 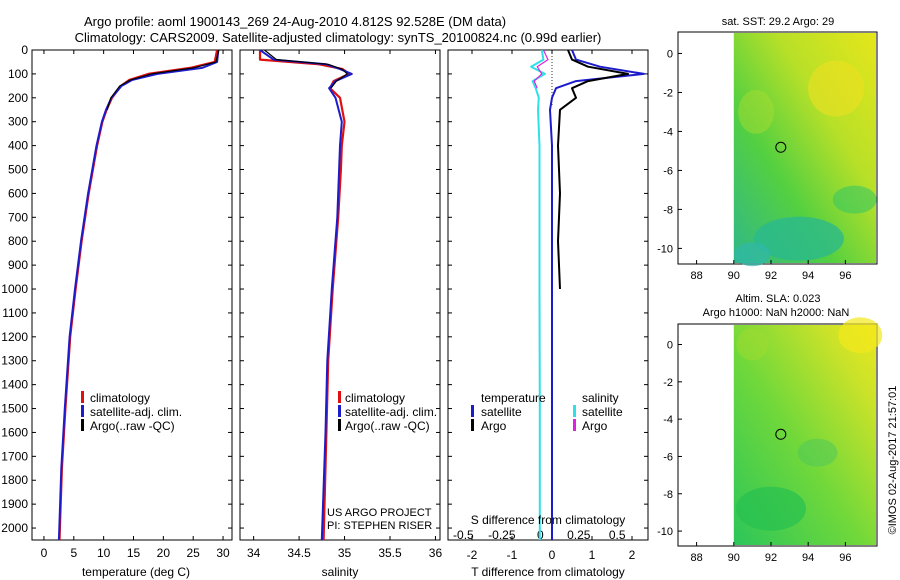 I want to click on x-tick-label: -2, so click(x=472, y=555).